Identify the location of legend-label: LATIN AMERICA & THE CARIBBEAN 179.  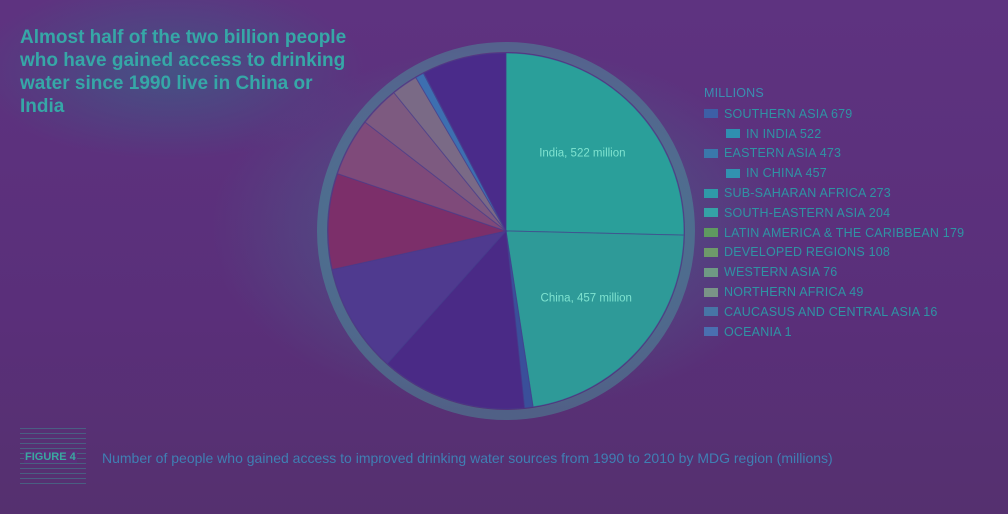
(844, 232).